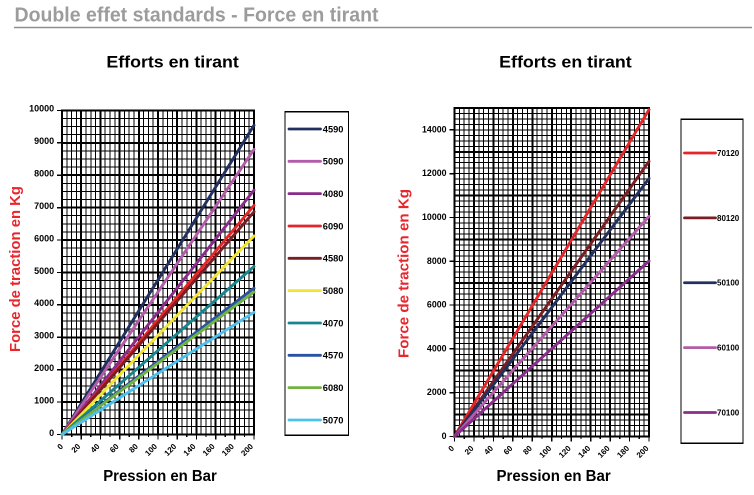 The width and height of the screenshot is (754, 495). What do you see at coordinates (44, 271) in the screenshot?
I see `svg-text: 5000` at bounding box center [44, 271].